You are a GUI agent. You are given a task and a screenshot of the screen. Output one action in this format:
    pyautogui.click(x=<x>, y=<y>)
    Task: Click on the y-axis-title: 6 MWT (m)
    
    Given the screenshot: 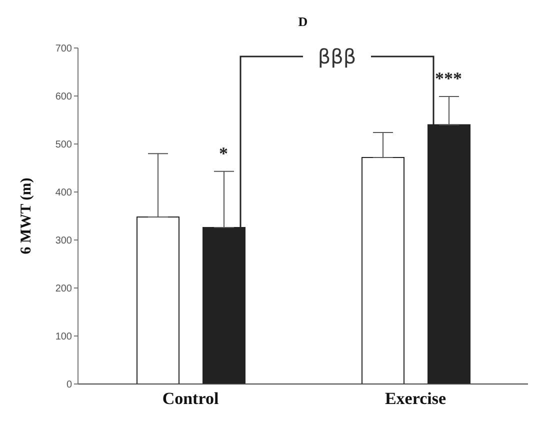 What is the action you would take?
    pyautogui.click(x=26, y=216)
    